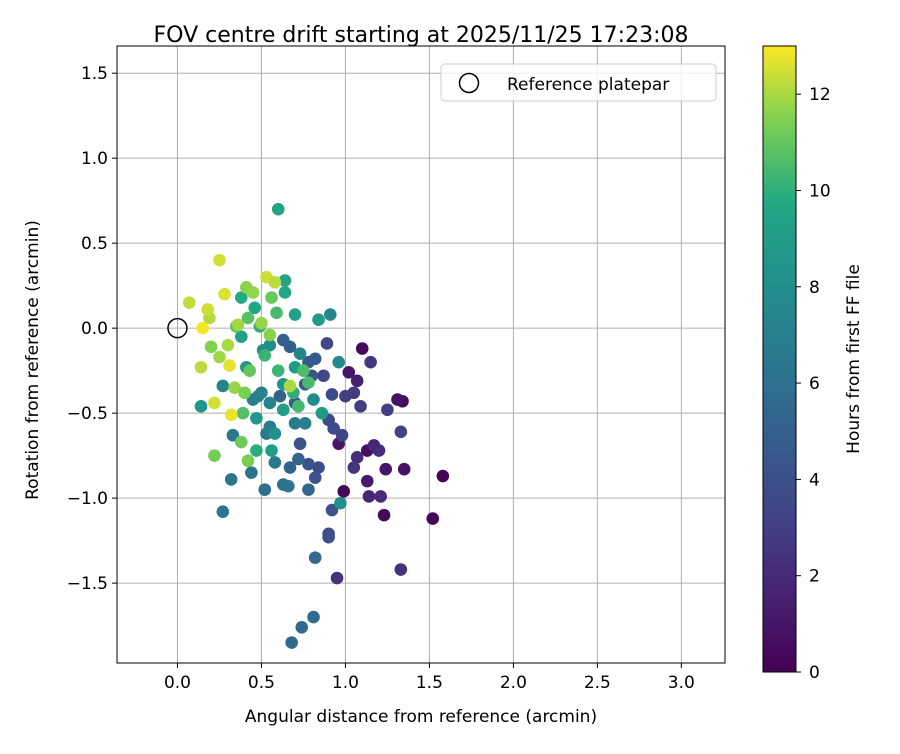  What do you see at coordinates (854, 359) in the screenshot?
I see `colorbar-label: Hours from first FF file` at bounding box center [854, 359].